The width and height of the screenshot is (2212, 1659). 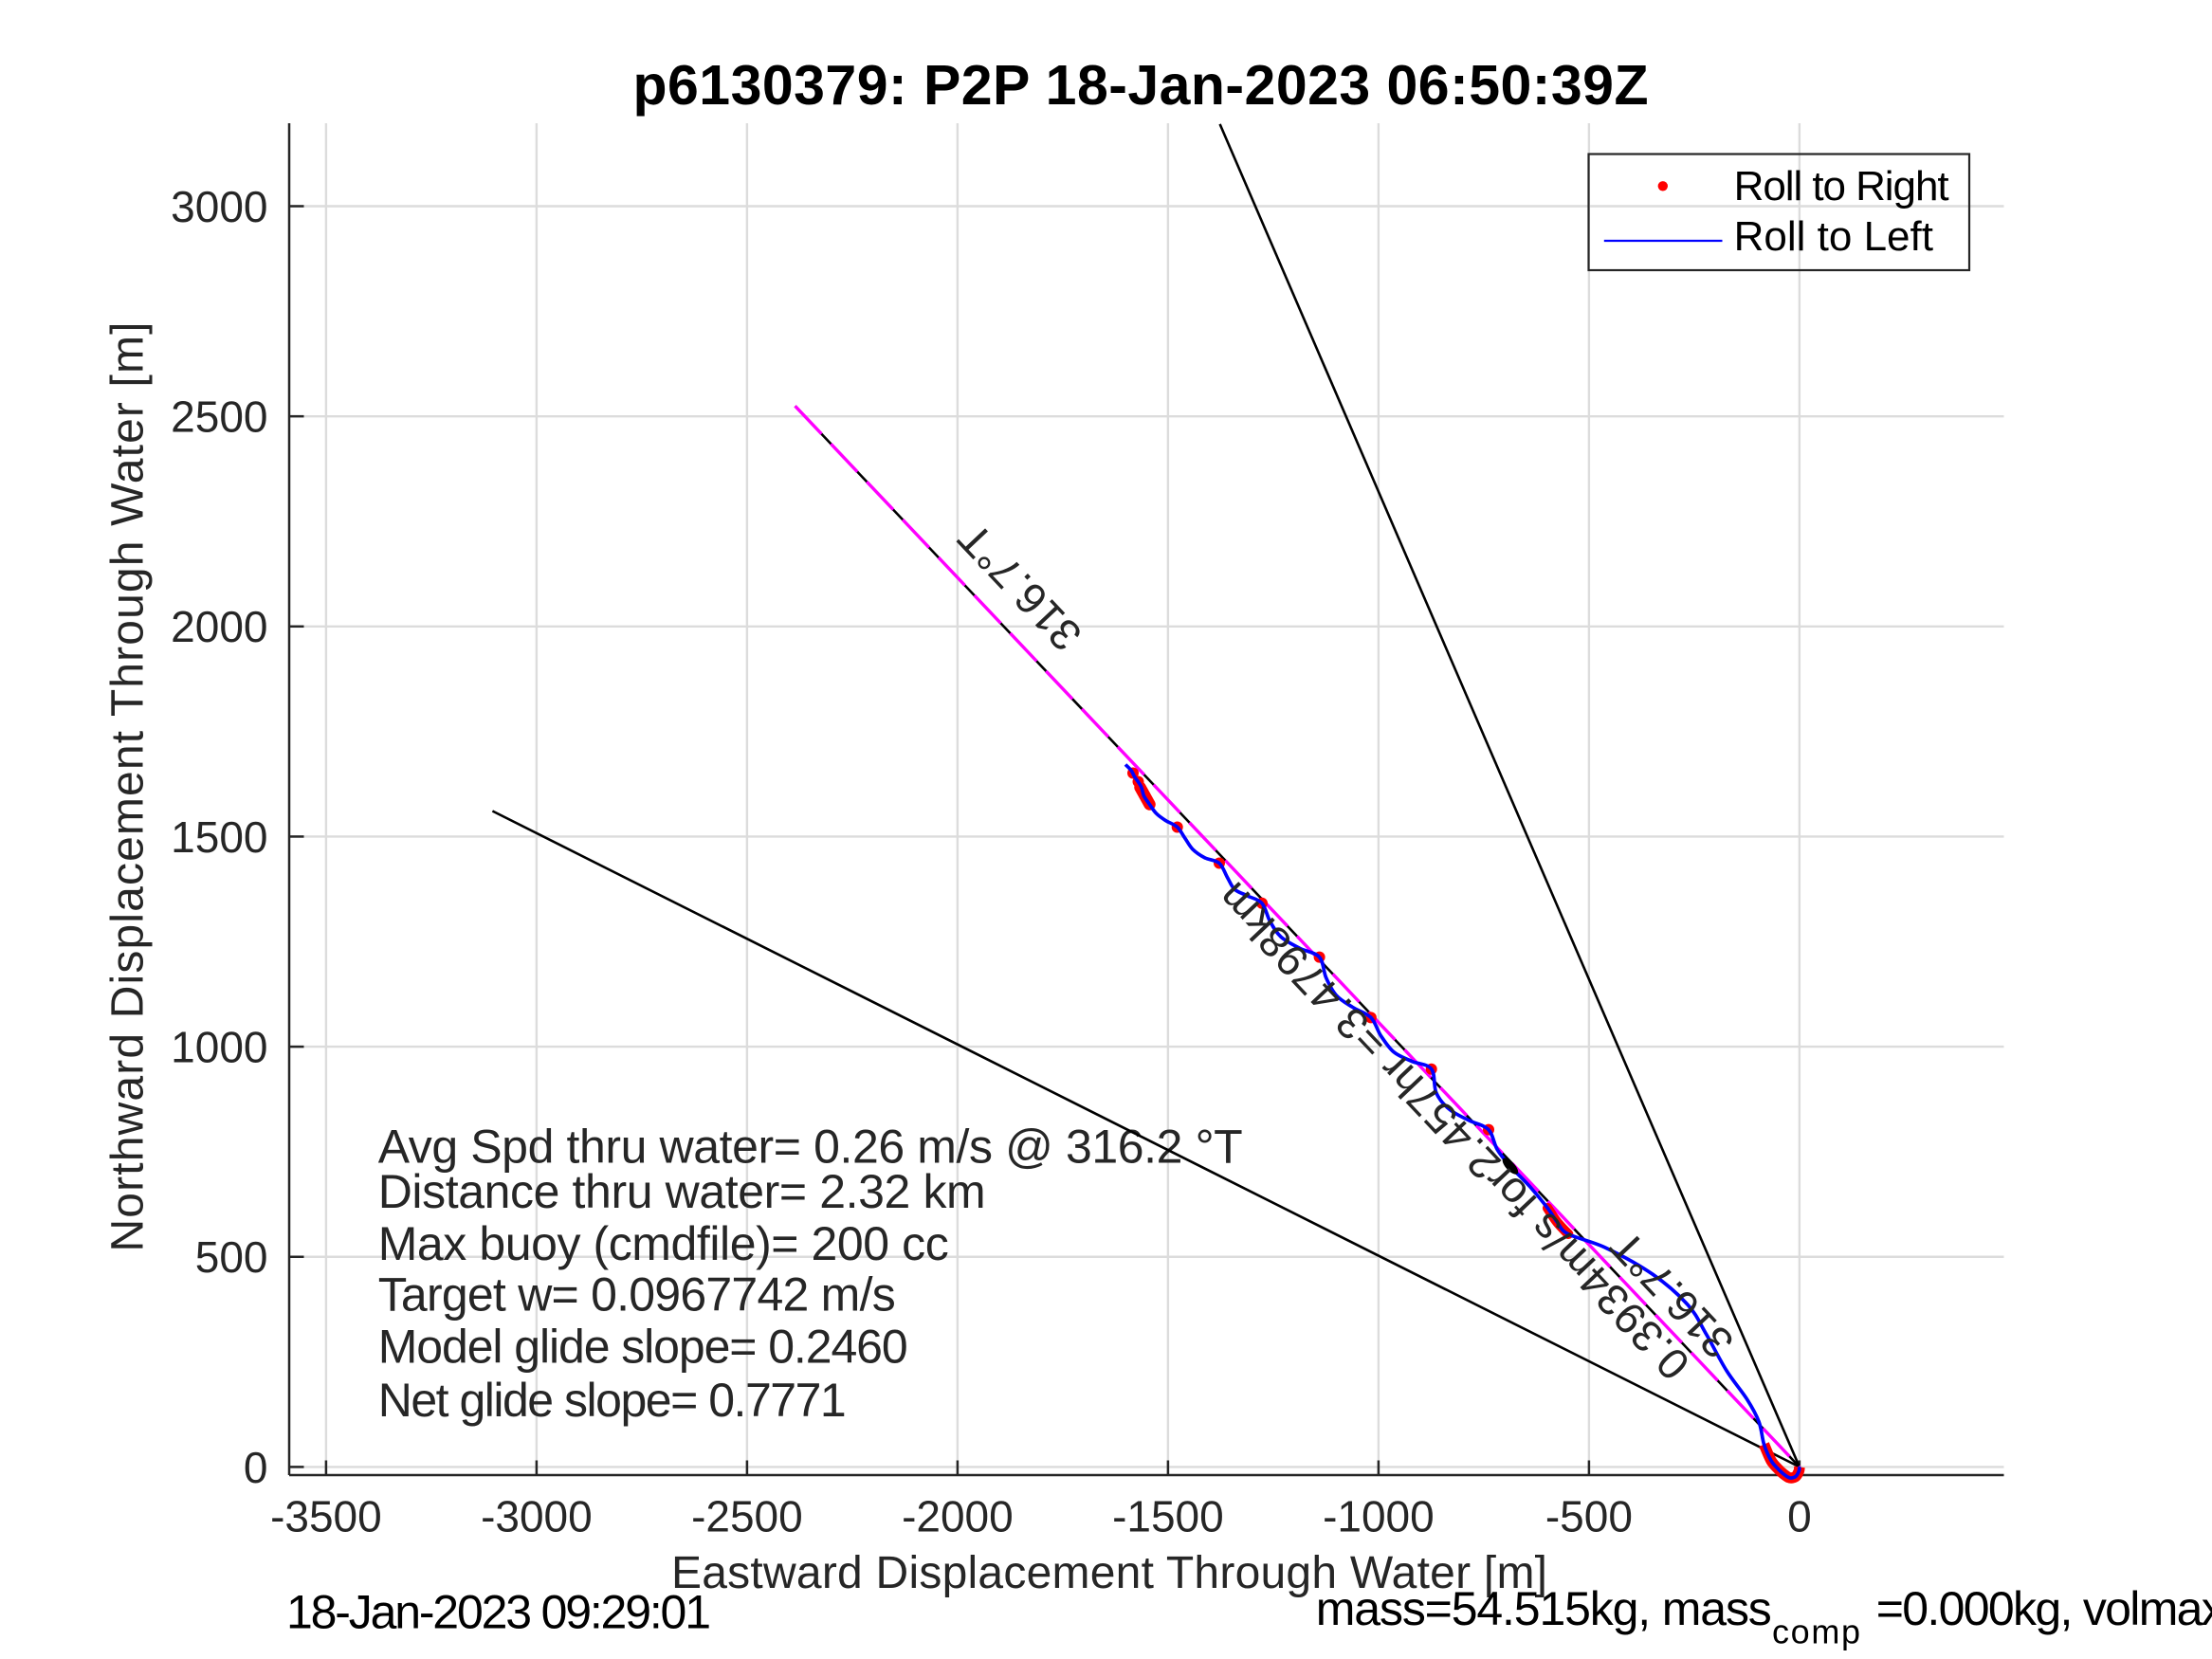 I want to click on svg-text:Northward Displacement Through: Northward Displacement Through Water [m], so click(x=128, y=787).